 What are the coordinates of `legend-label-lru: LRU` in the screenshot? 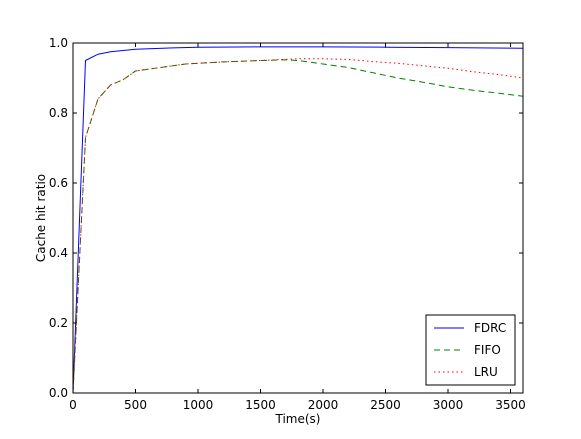 It's located at (486, 372).